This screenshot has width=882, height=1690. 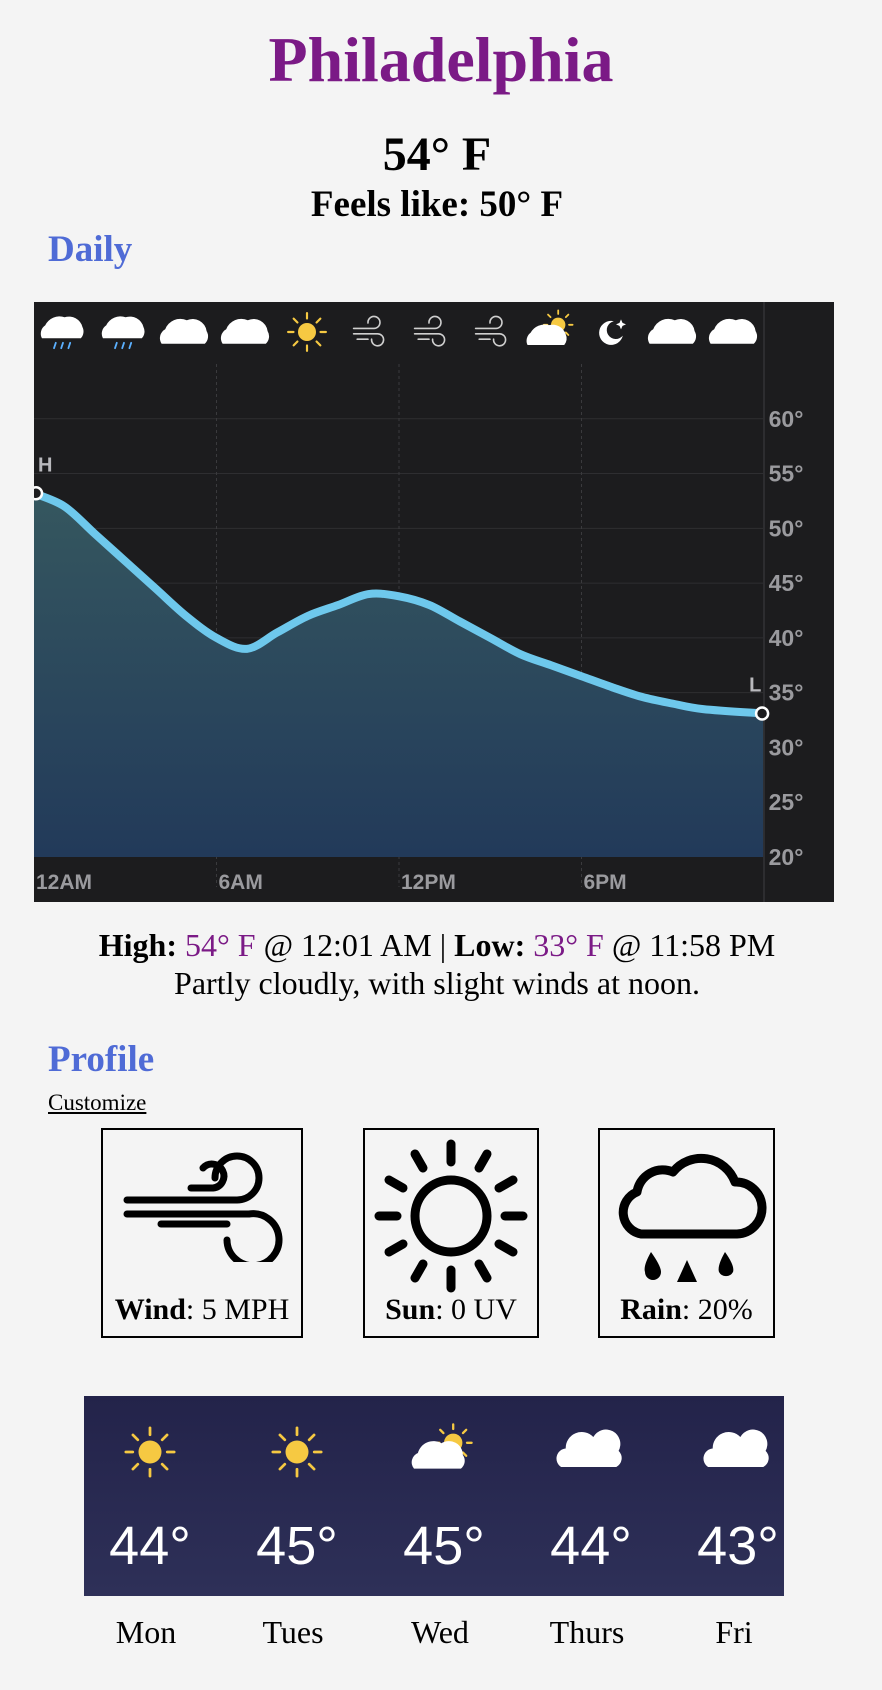 What do you see at coordinates (90, 249) in the screenshot?
I see `daily-section-title: Daily` at bounding box center [90, 249].